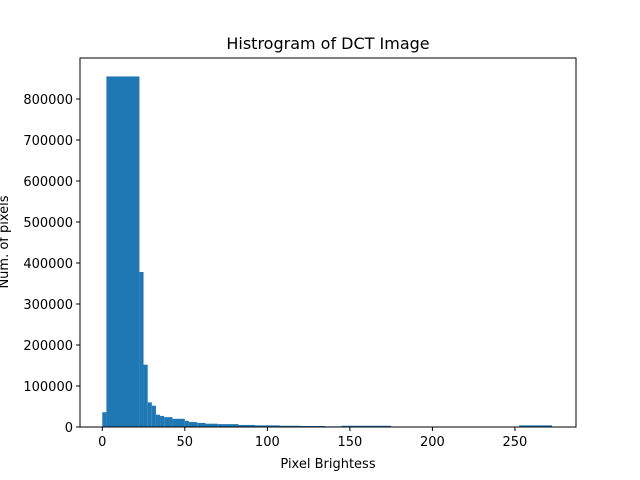 The width and height of the screenshot is (640, 480). What do you see at coordinates (102, 442) in the screenshot?
I see `x-tick-label: 0` at bounding box center [102, 442].